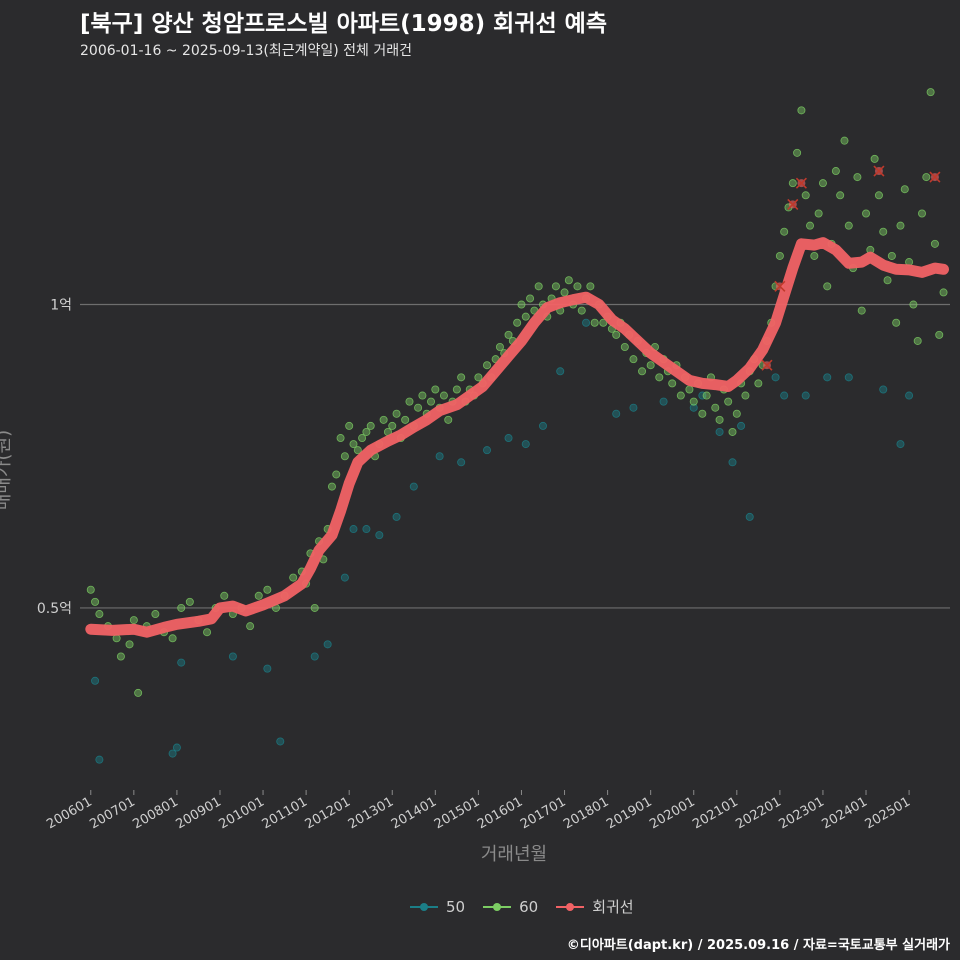  What do you see at coordinates (613, 907) in the screenshot?
I see `legend-label-regression: 회귀선` at bounding box center [613, 907].